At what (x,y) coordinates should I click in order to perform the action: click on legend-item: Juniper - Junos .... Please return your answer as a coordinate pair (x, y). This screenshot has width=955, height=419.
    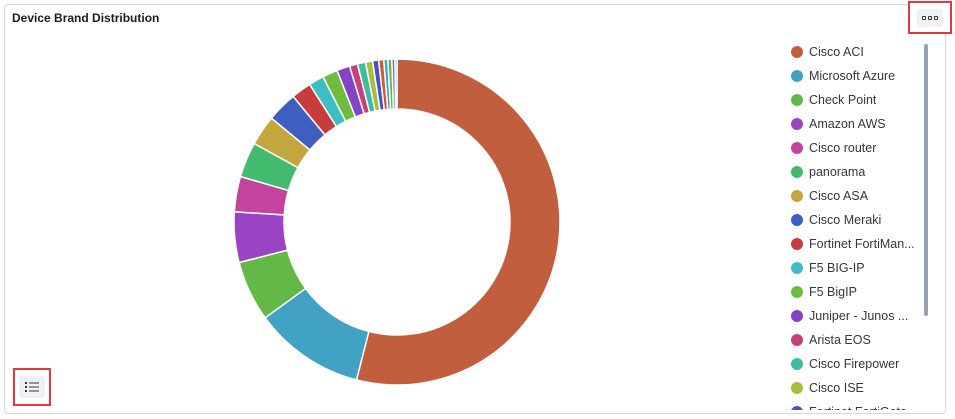
    Looking at the image, I should click on (855, 316).